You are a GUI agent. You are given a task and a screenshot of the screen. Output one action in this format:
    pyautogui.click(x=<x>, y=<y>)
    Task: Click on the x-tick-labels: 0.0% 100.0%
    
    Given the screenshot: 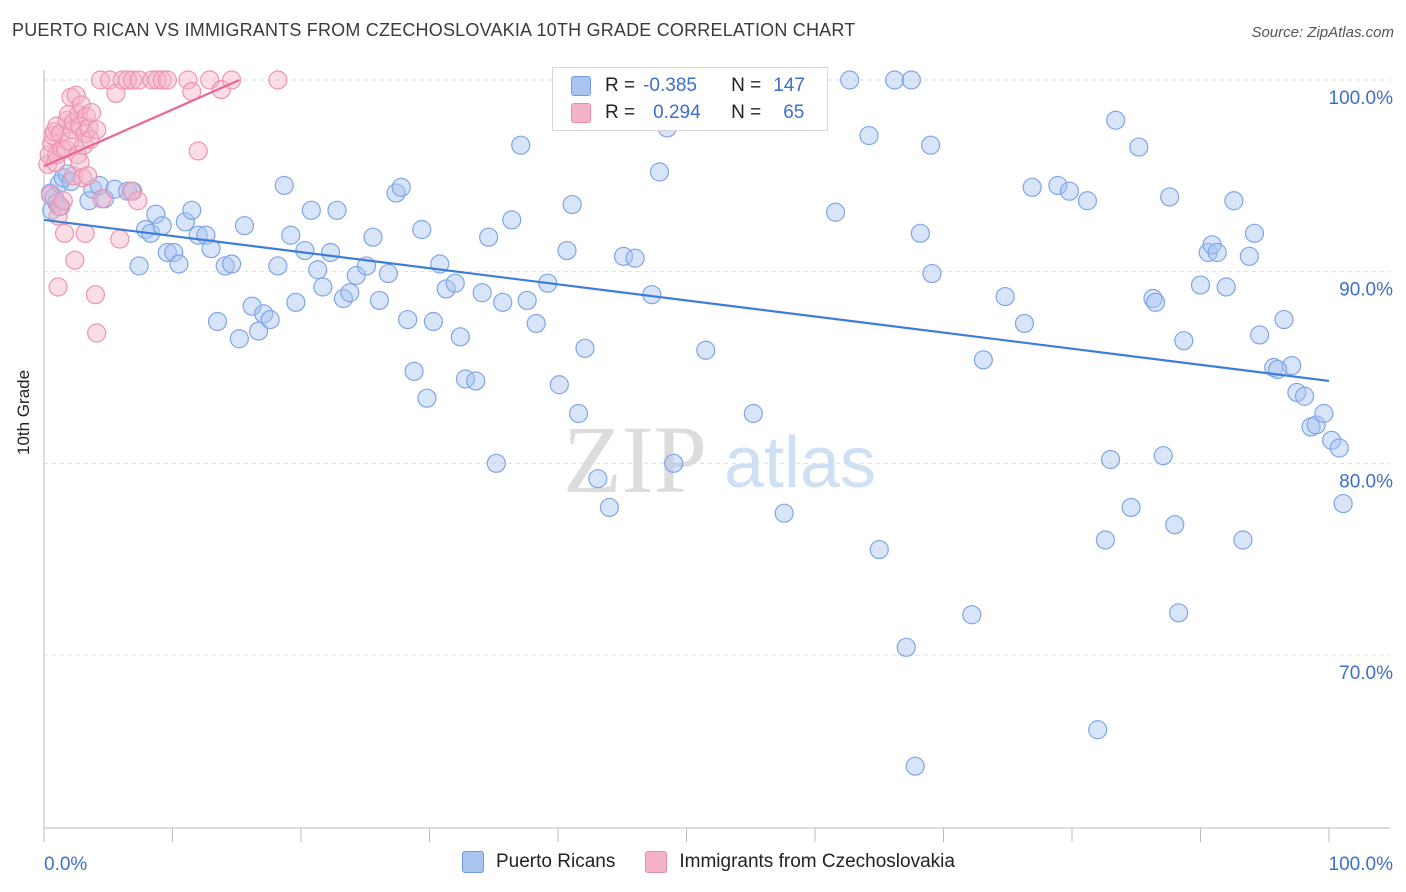 What is the action you would take?
    pyautogui.click(x=718, y=864)
    